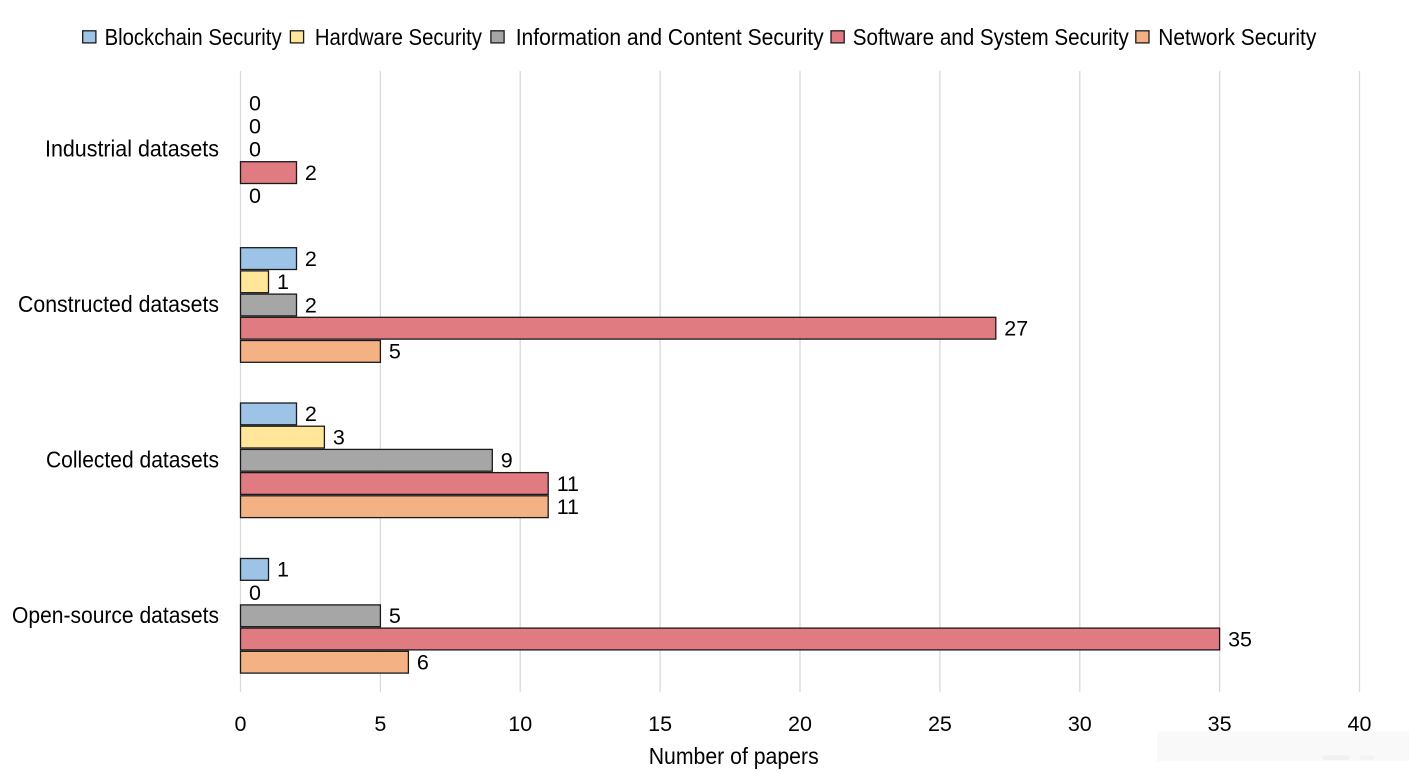 This screenshot has width=1409, height=773. Describe the element at coordinates (423, 663) in the screenshot. I see `svg-text: 6` at that location.